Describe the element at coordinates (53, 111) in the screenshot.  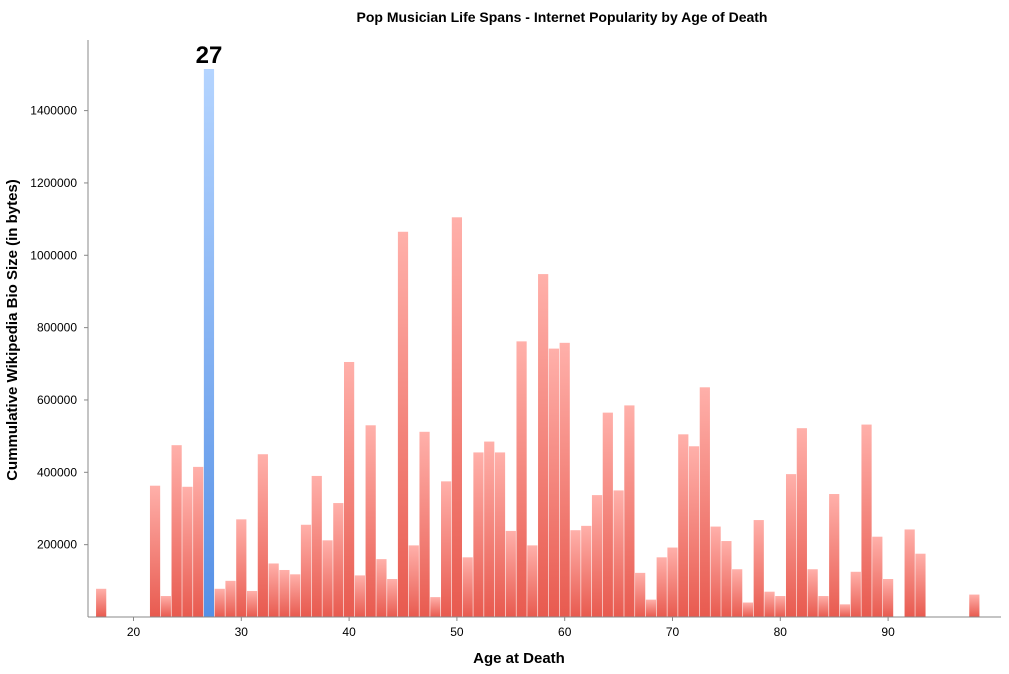
I see `y-tick-label: 1400000` at that location.